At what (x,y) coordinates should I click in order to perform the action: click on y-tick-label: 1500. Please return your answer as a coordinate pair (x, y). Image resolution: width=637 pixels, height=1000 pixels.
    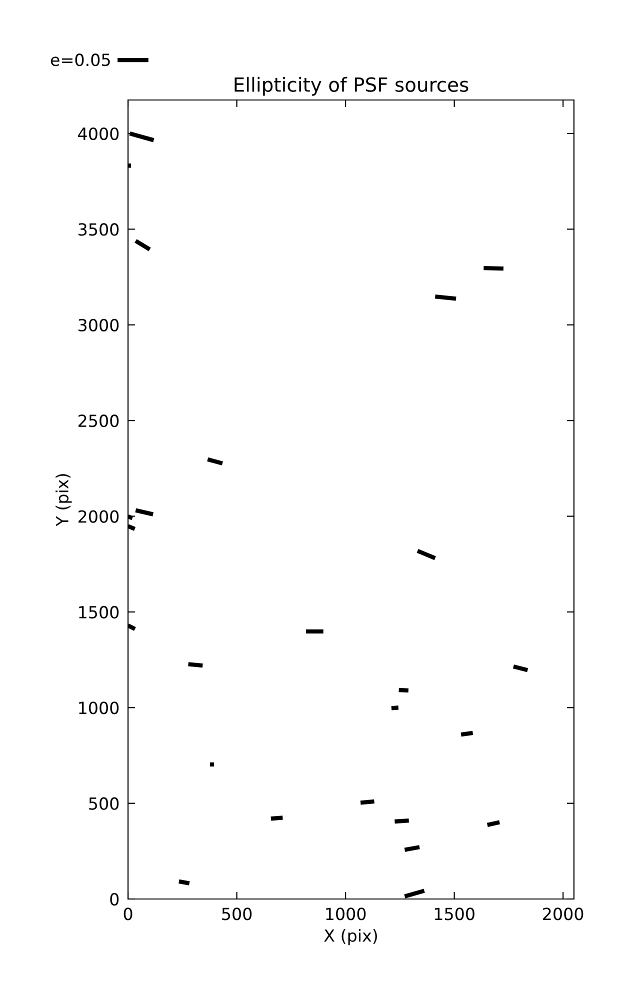
    Looking at the image, I should click on (99, 612).